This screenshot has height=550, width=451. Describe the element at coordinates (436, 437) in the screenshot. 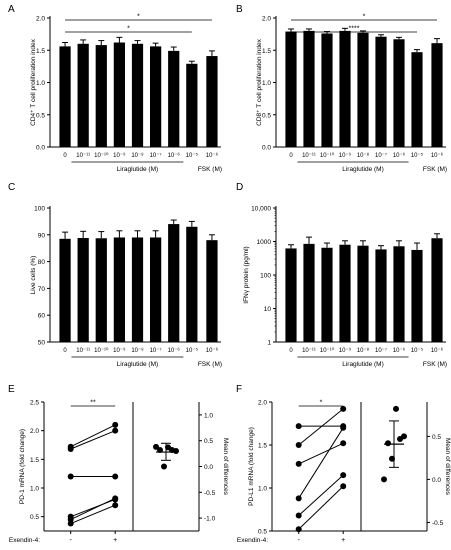

I see `y2-tick-label-F: 0.5` at that location.